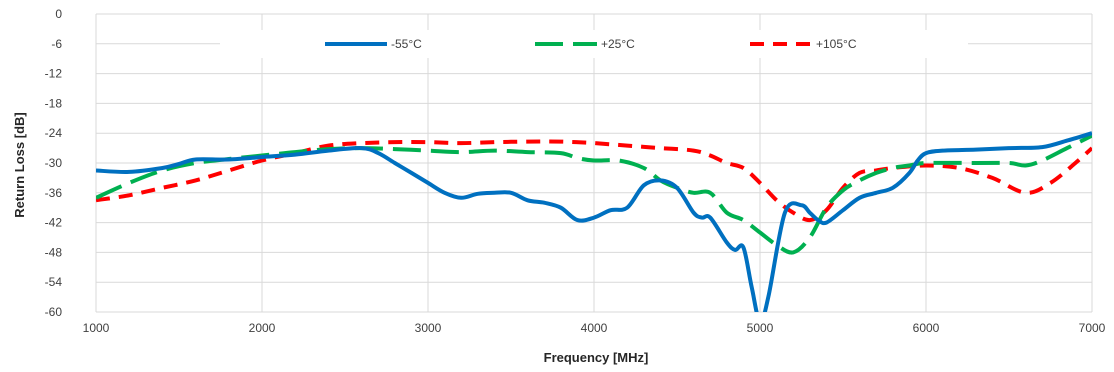 The height and width of the screenshot is (372, 1114). Describe the element at coordinates (96, 328) in the screenshot. I see `x-tick-label: 1000` at that location.